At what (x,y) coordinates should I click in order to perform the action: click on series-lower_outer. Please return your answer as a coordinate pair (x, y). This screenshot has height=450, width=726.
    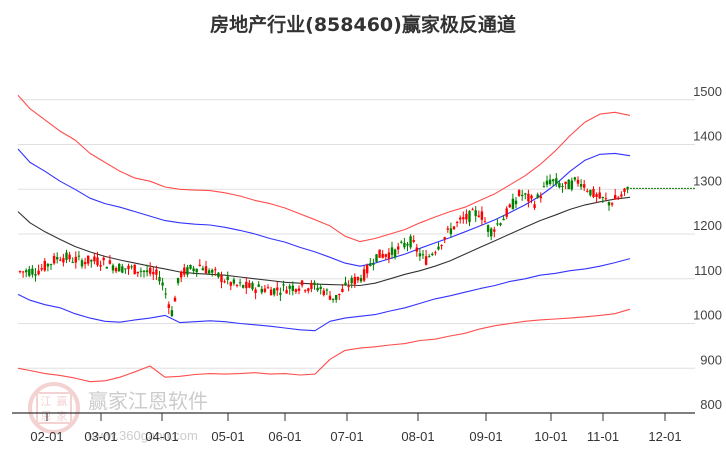
    Looking at the image, I should click on (324, 345).